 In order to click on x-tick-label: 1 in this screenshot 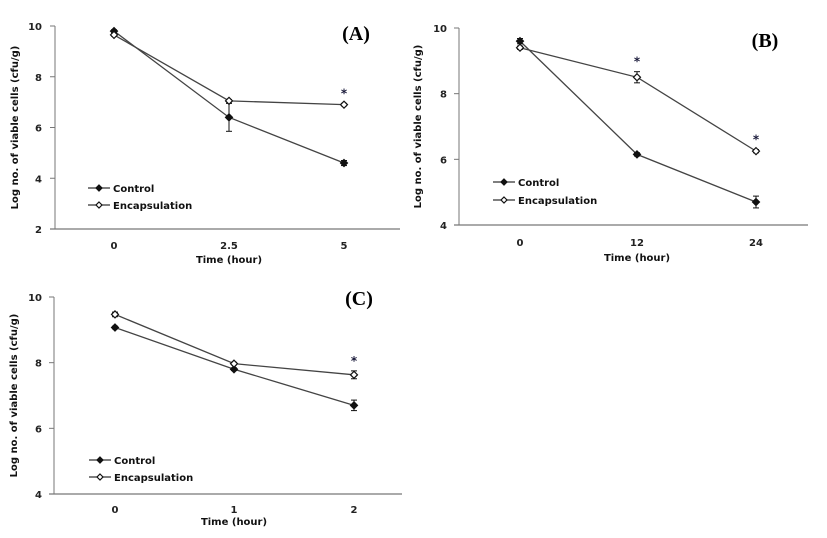, I will do `click(234, 510)`.